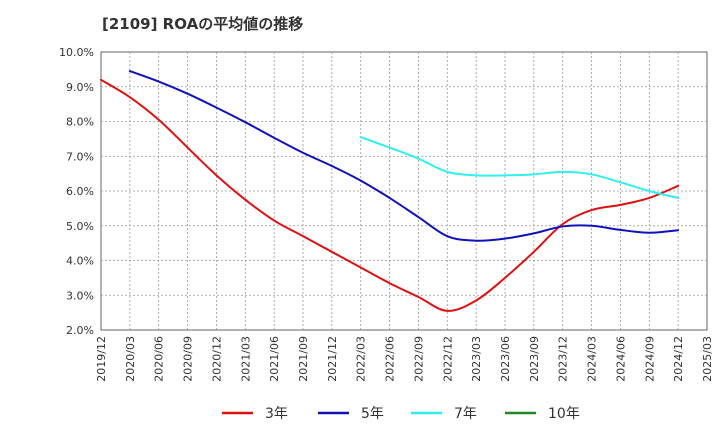 This screenshot has height=440, width=720. Describe the element at coordinates (80, 226) in the screenshot. I see `y-tick-label: 5.0%` at that location.